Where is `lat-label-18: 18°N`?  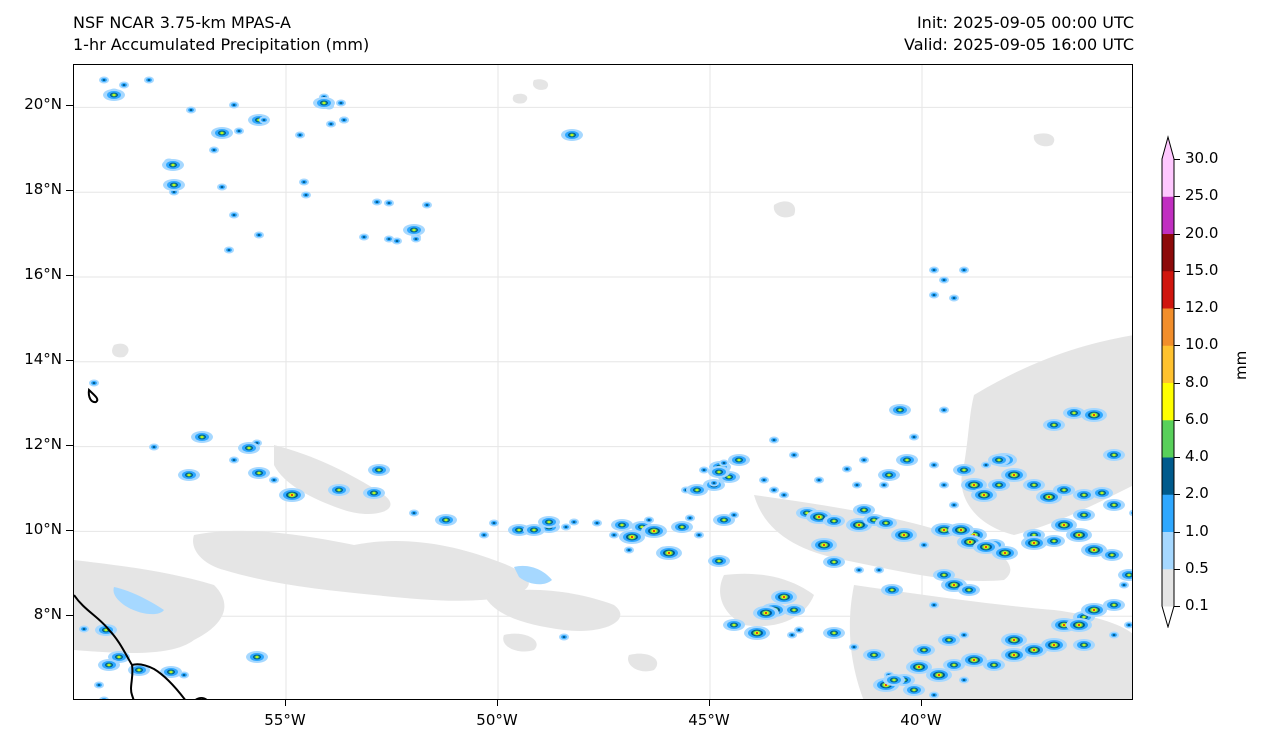
lat-label-18: 18°N is located at coordinates (43, 189).